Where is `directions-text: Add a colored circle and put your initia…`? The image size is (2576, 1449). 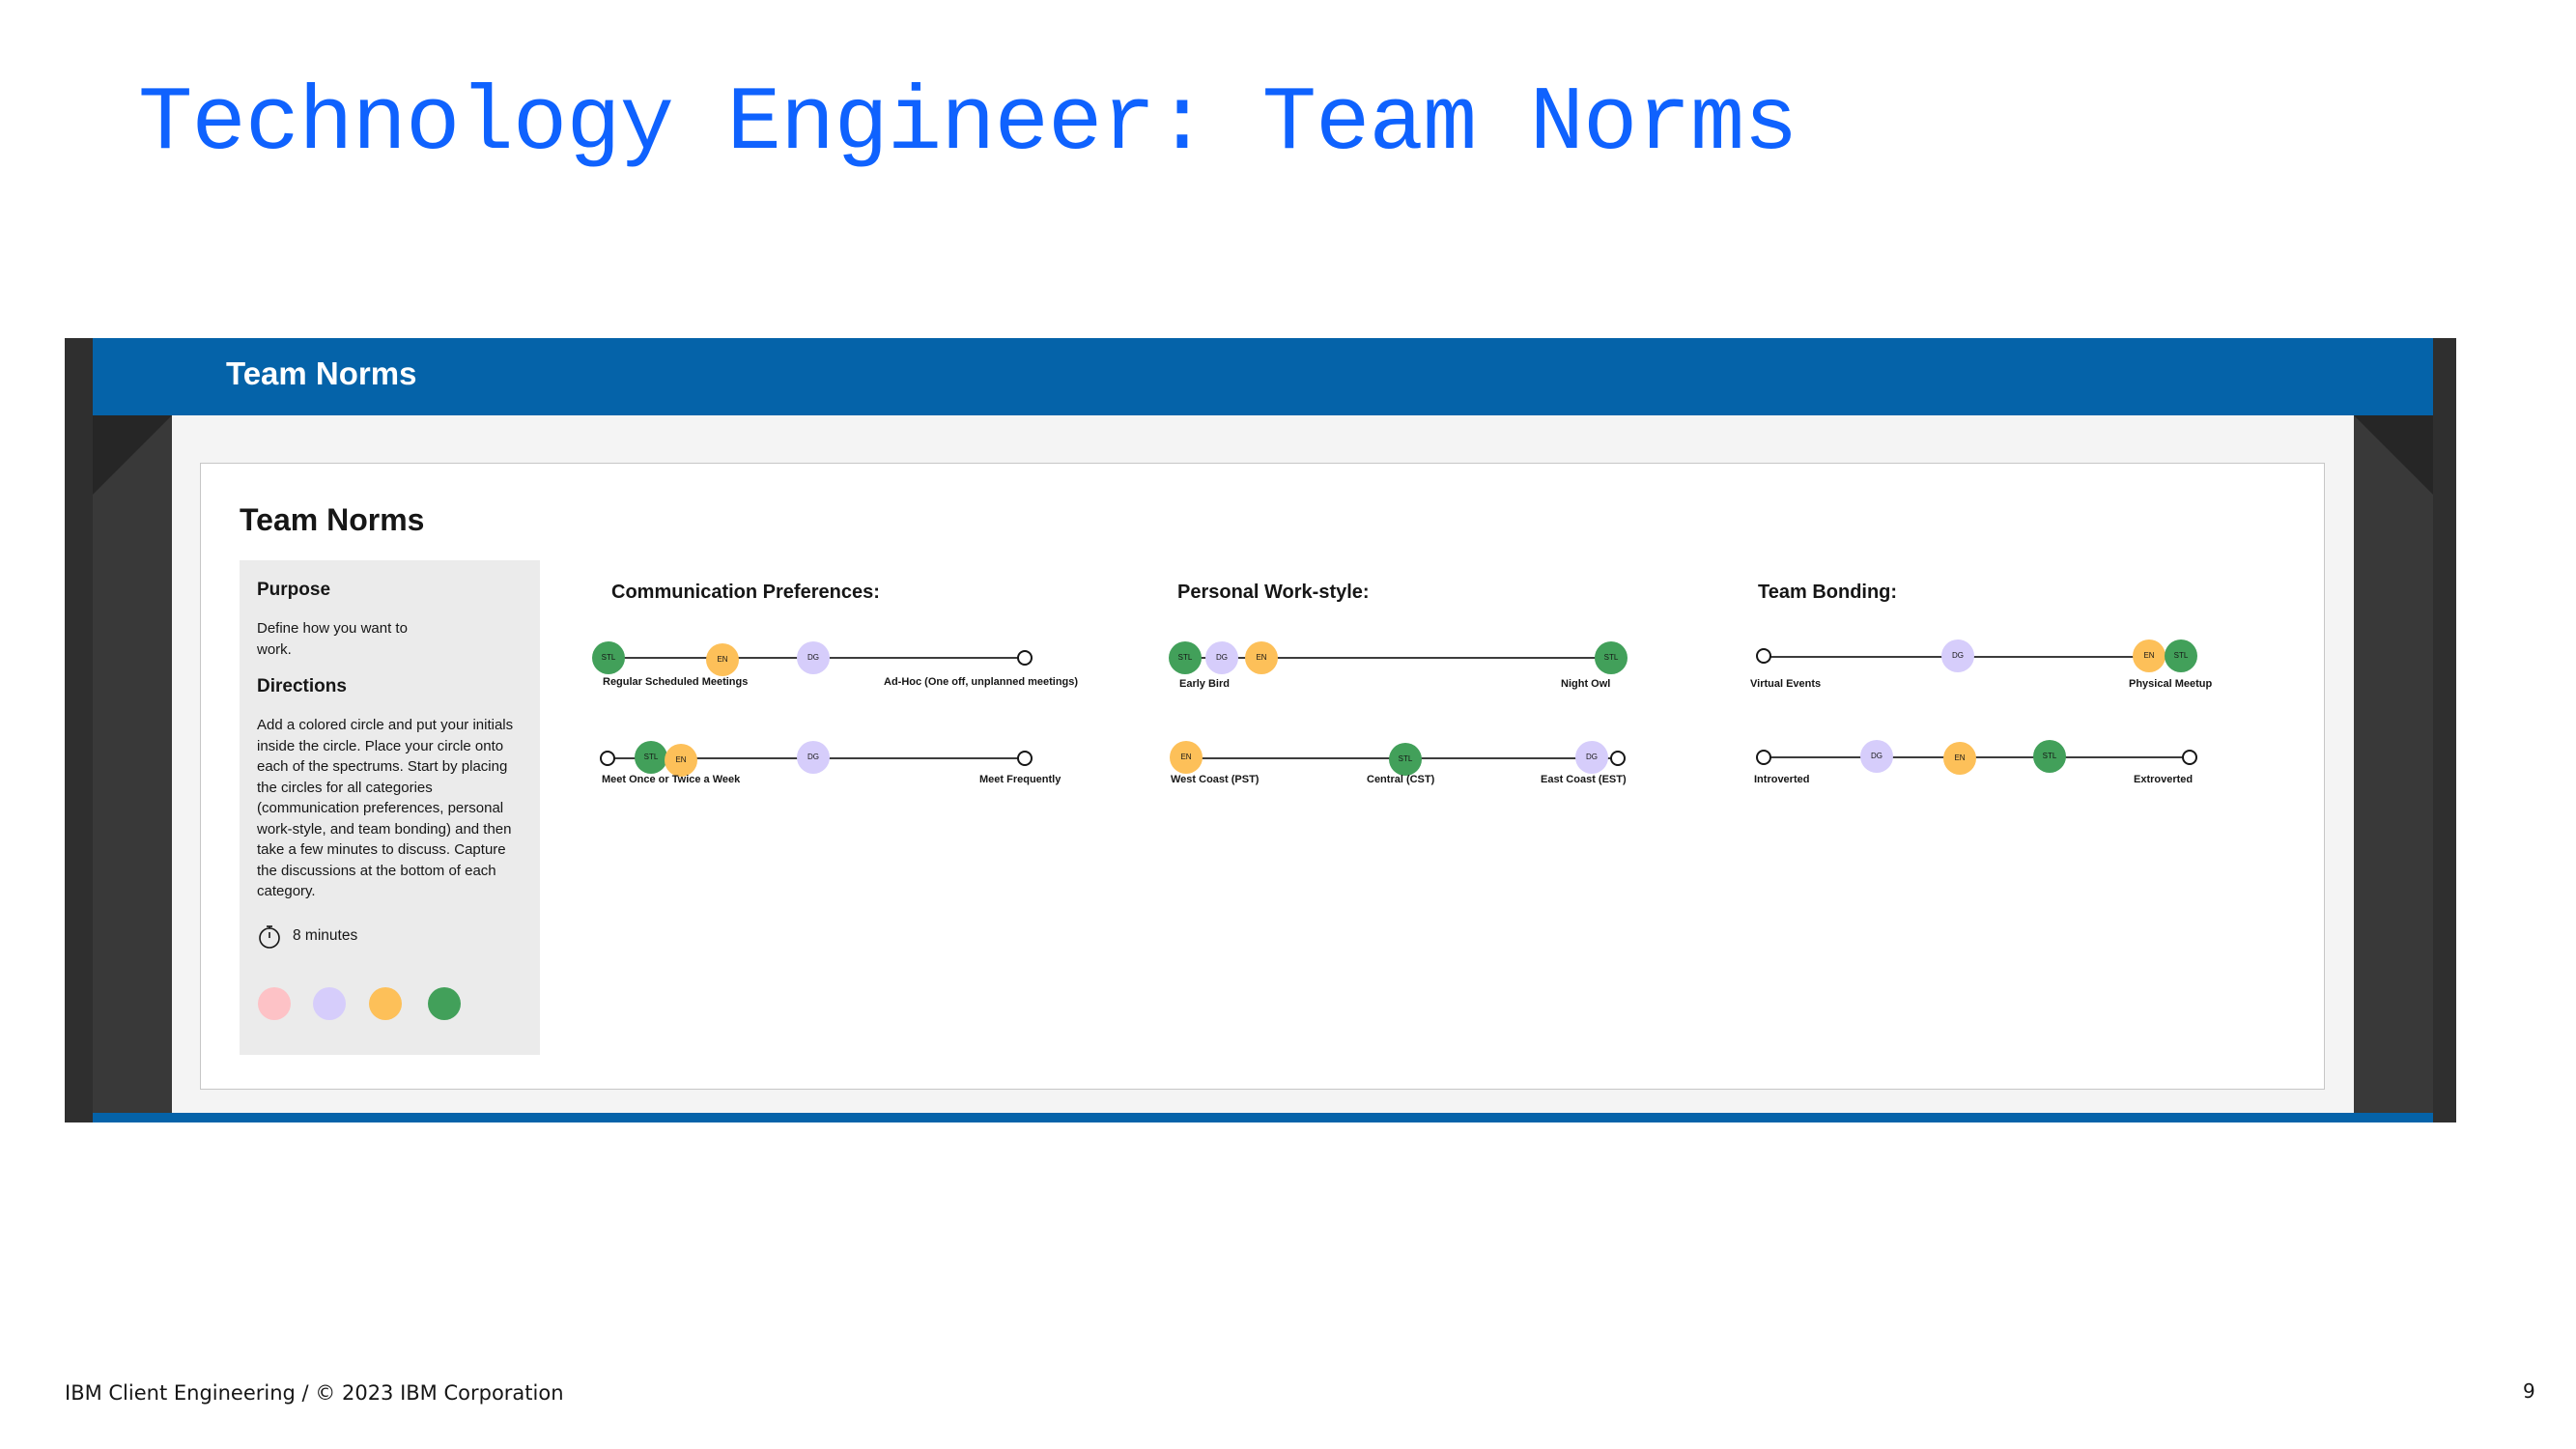
directions-text: Add a colored circle and put your initia… is located at coordinates (385, 808).